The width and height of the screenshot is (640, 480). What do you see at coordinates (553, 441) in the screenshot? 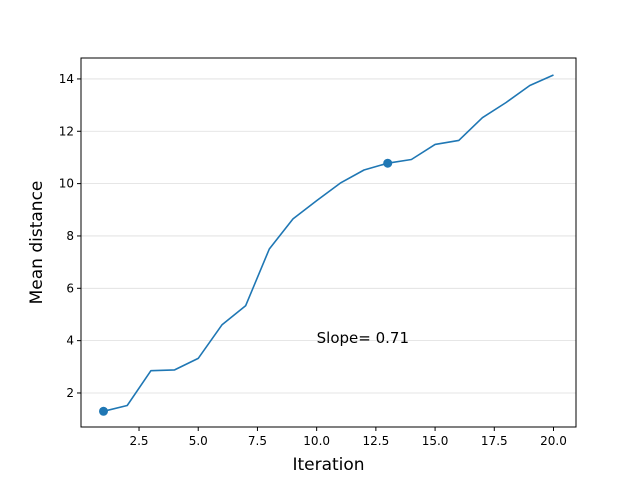
I see `x-tick-label: 20.0` at bounding box center [553, 441].